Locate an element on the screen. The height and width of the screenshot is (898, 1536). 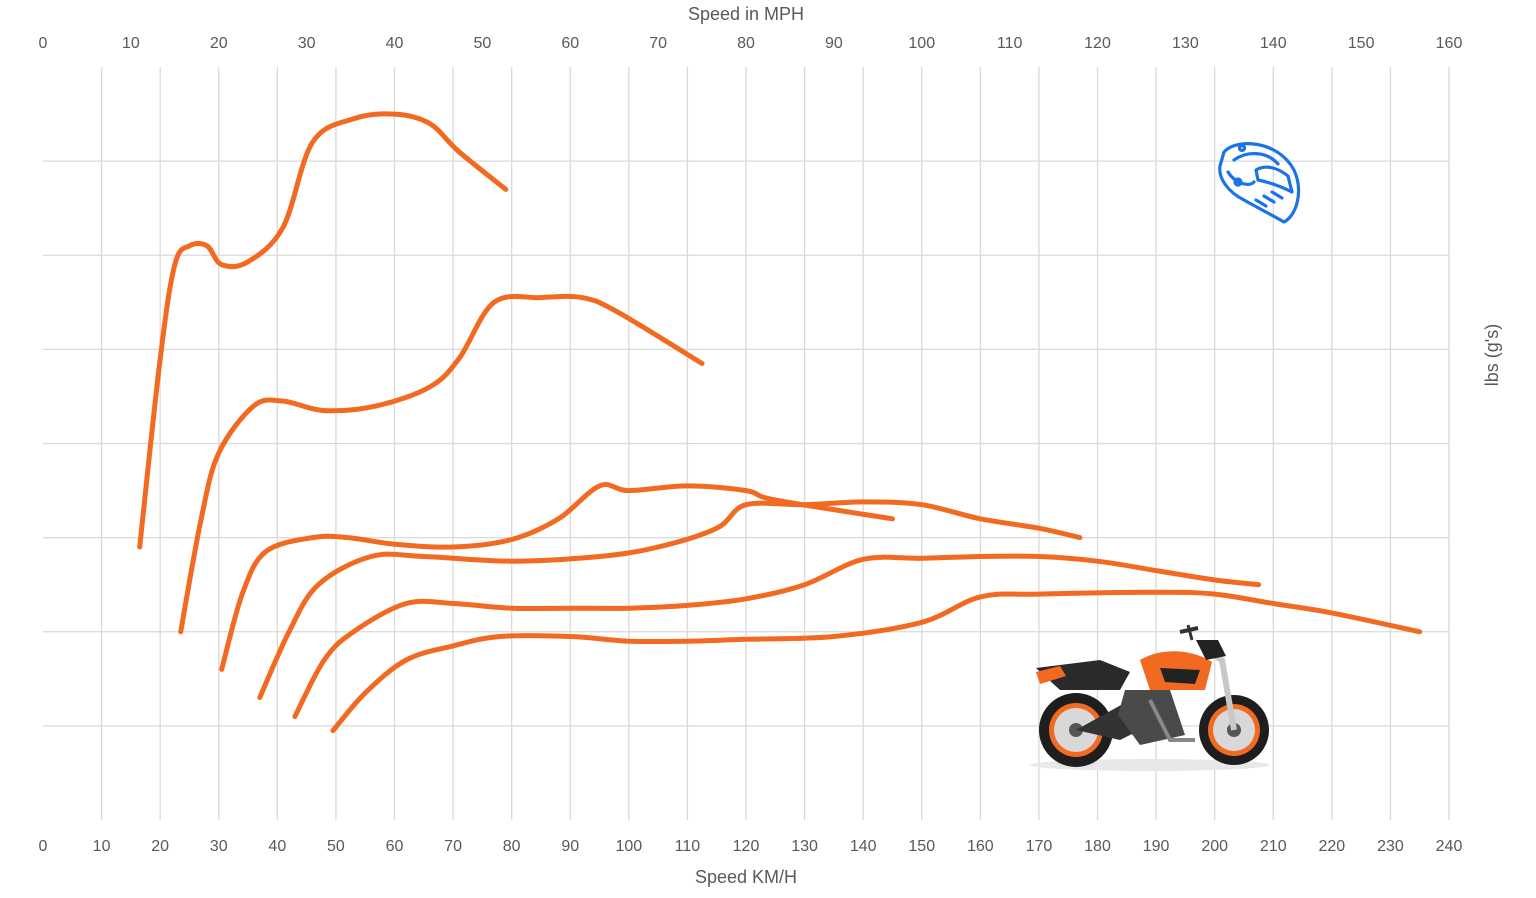
kmh-tick-label: 190 is located at coordinates (1156, 846).